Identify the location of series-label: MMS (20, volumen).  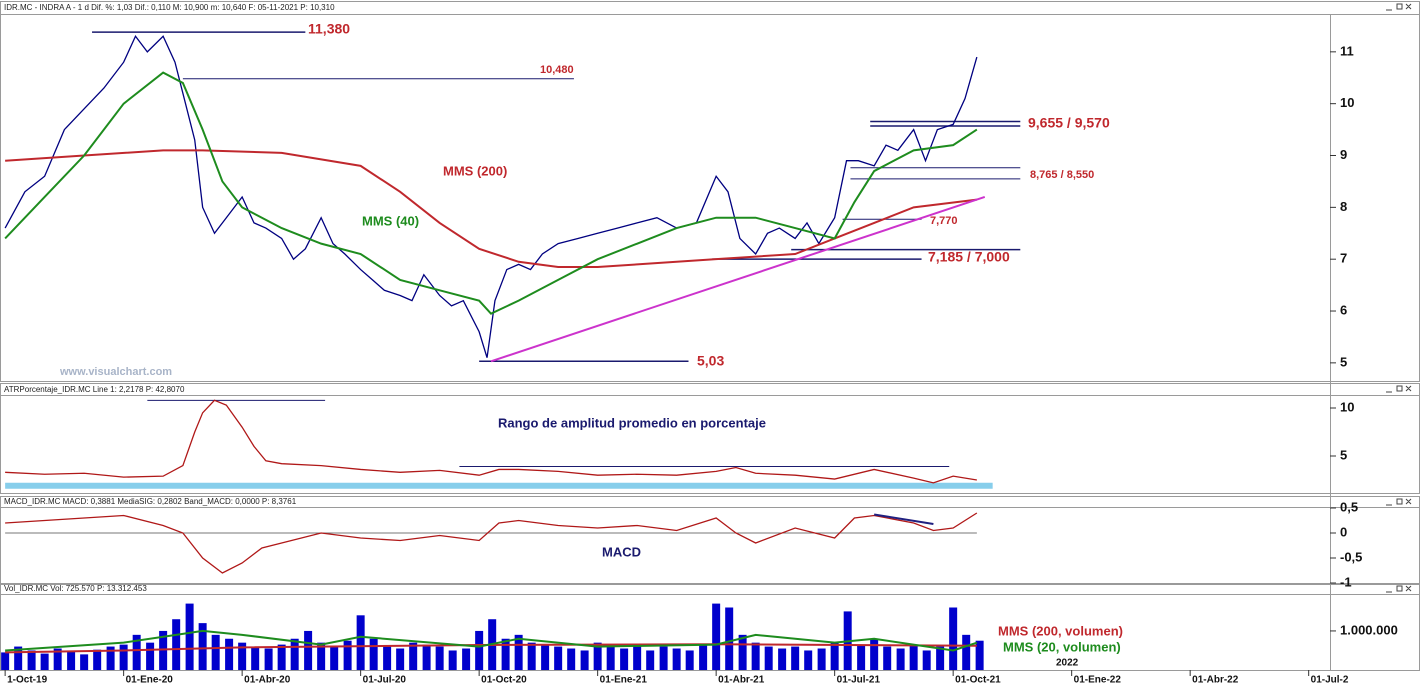
(1062, 646).